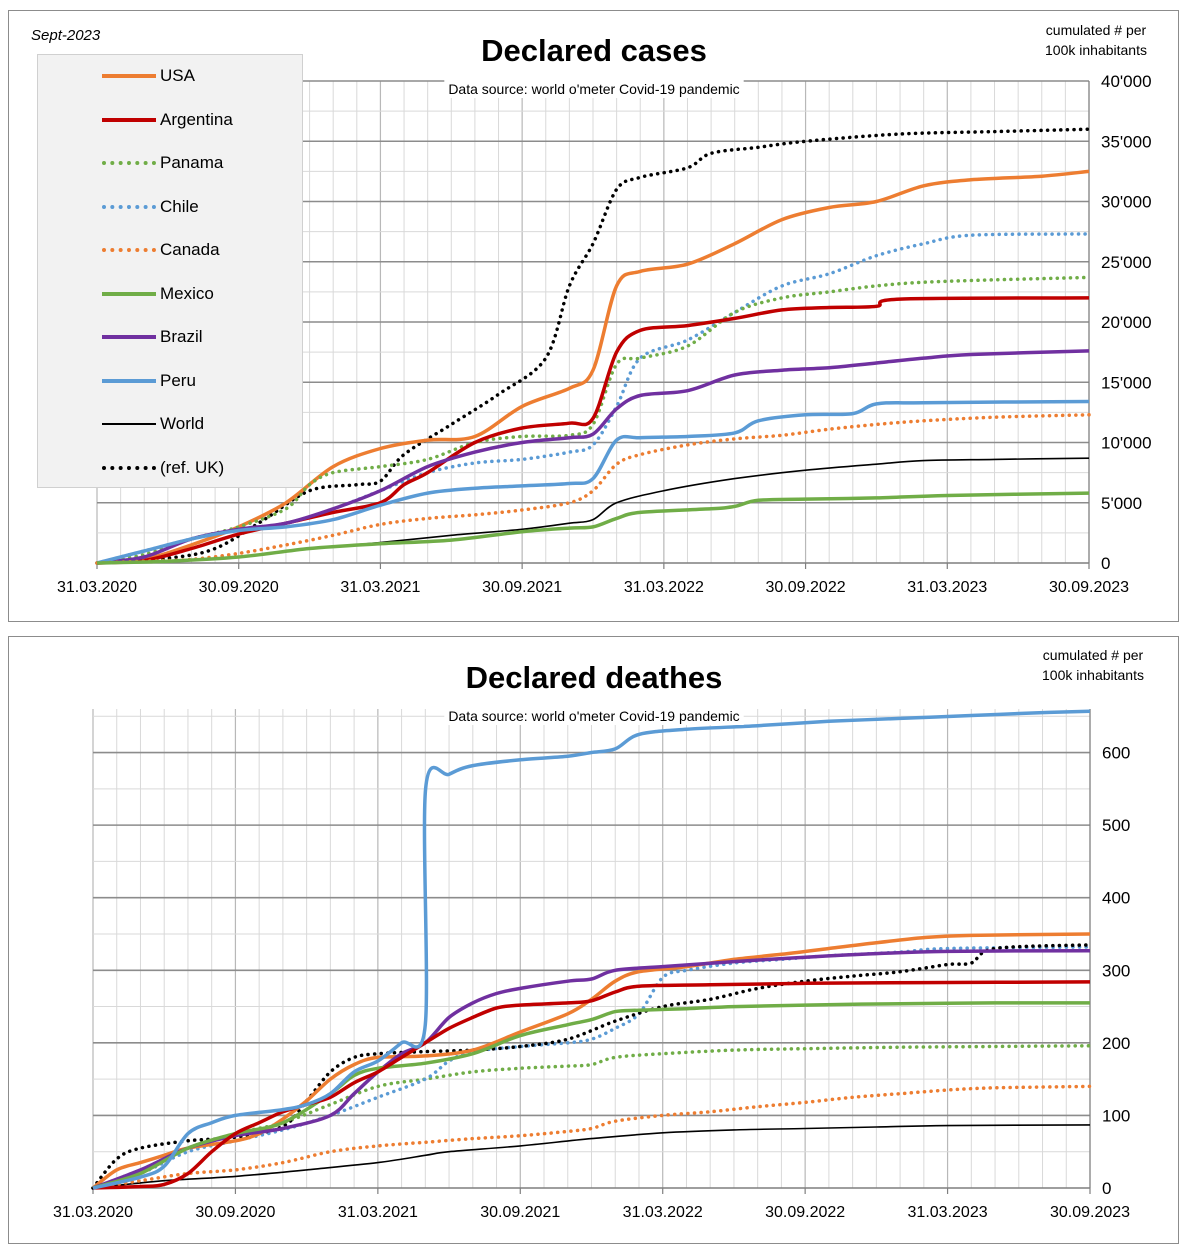 The width and height of the screenshot is (1181, 1246). I want to click on legend-item-chile: Chile, so click(168, 207).